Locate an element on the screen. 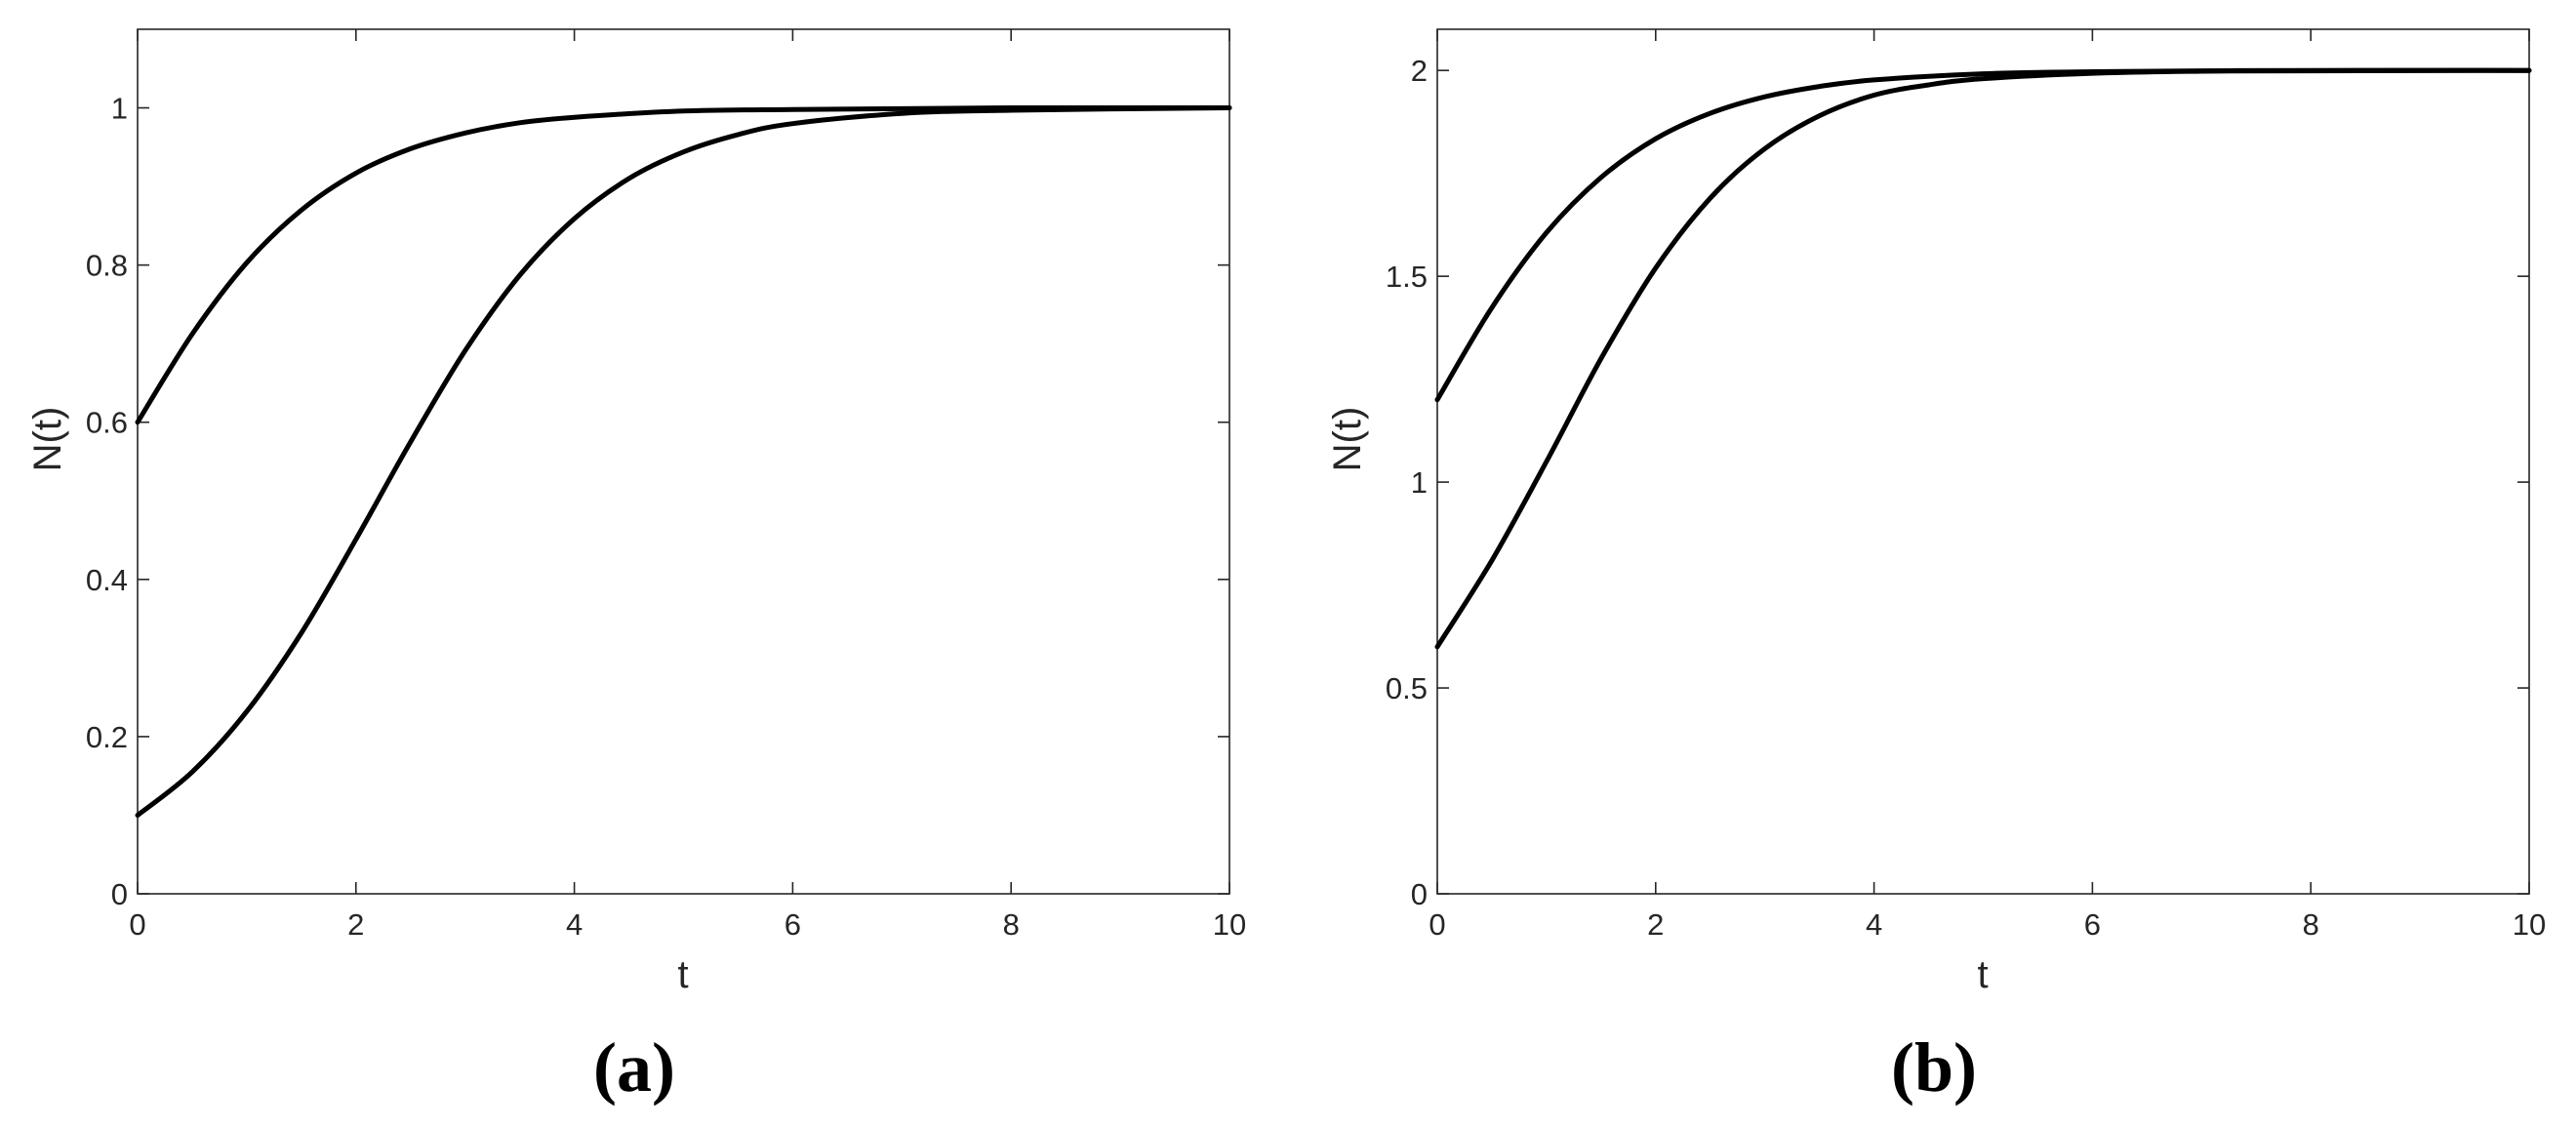  y-tick-label: 0.4 is located at coordinates (107, 580).